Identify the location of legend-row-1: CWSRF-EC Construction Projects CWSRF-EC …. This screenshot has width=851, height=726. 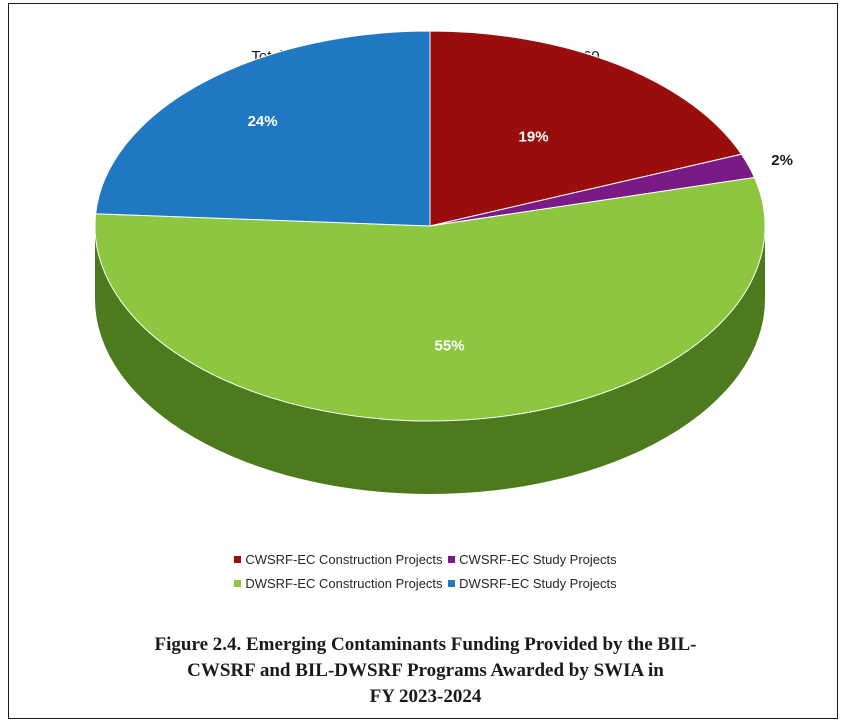
(425, 560).